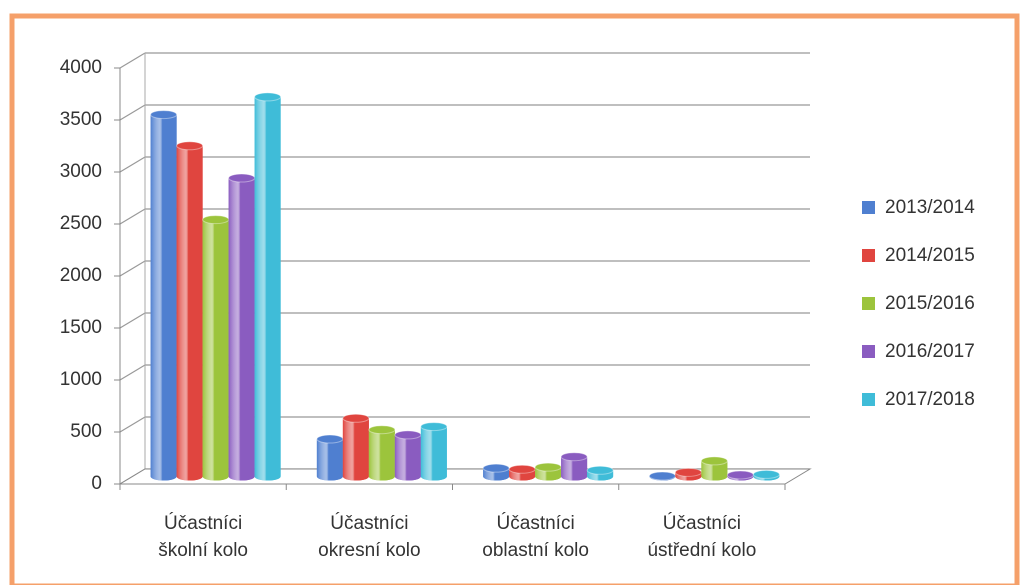  What do you see at coordinates (369, 550) in the screenshot?
I see `x-tick-label: okresní kolo` at bounding box center [369, 550].